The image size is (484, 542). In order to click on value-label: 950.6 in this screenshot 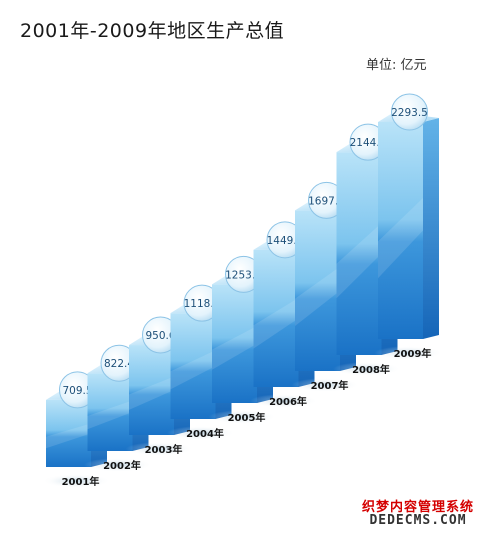, I will do `click(160, 336)`.